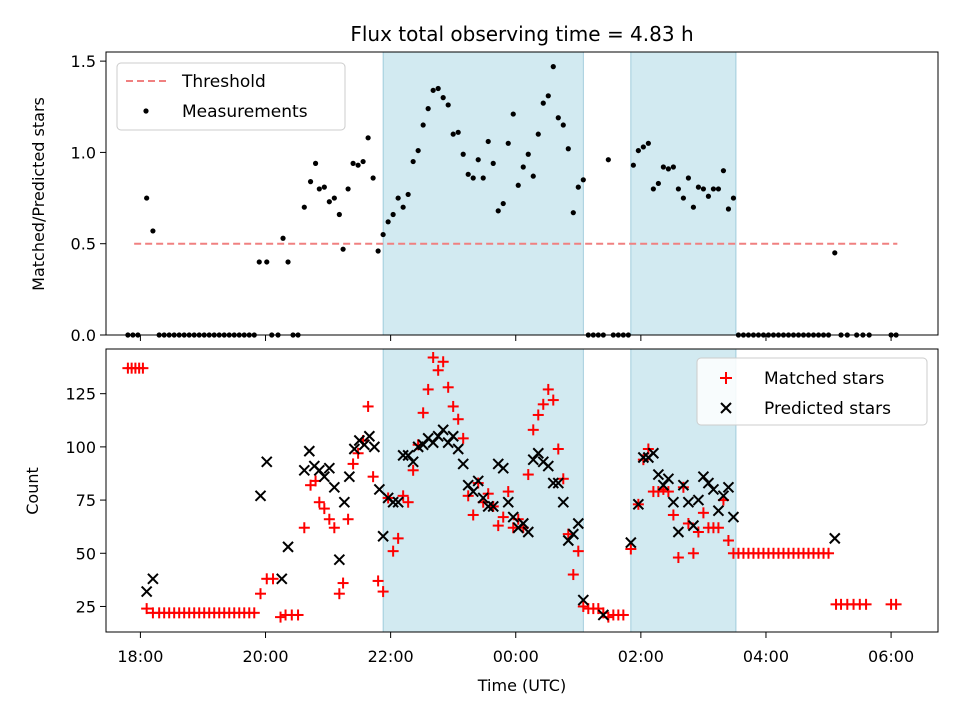 Image resolution: width=960 pixels, height=720 pixels. Describe the element at coordinates (83, 61) in the screenshot. I see `y-tick-label: 1.5` at that location.